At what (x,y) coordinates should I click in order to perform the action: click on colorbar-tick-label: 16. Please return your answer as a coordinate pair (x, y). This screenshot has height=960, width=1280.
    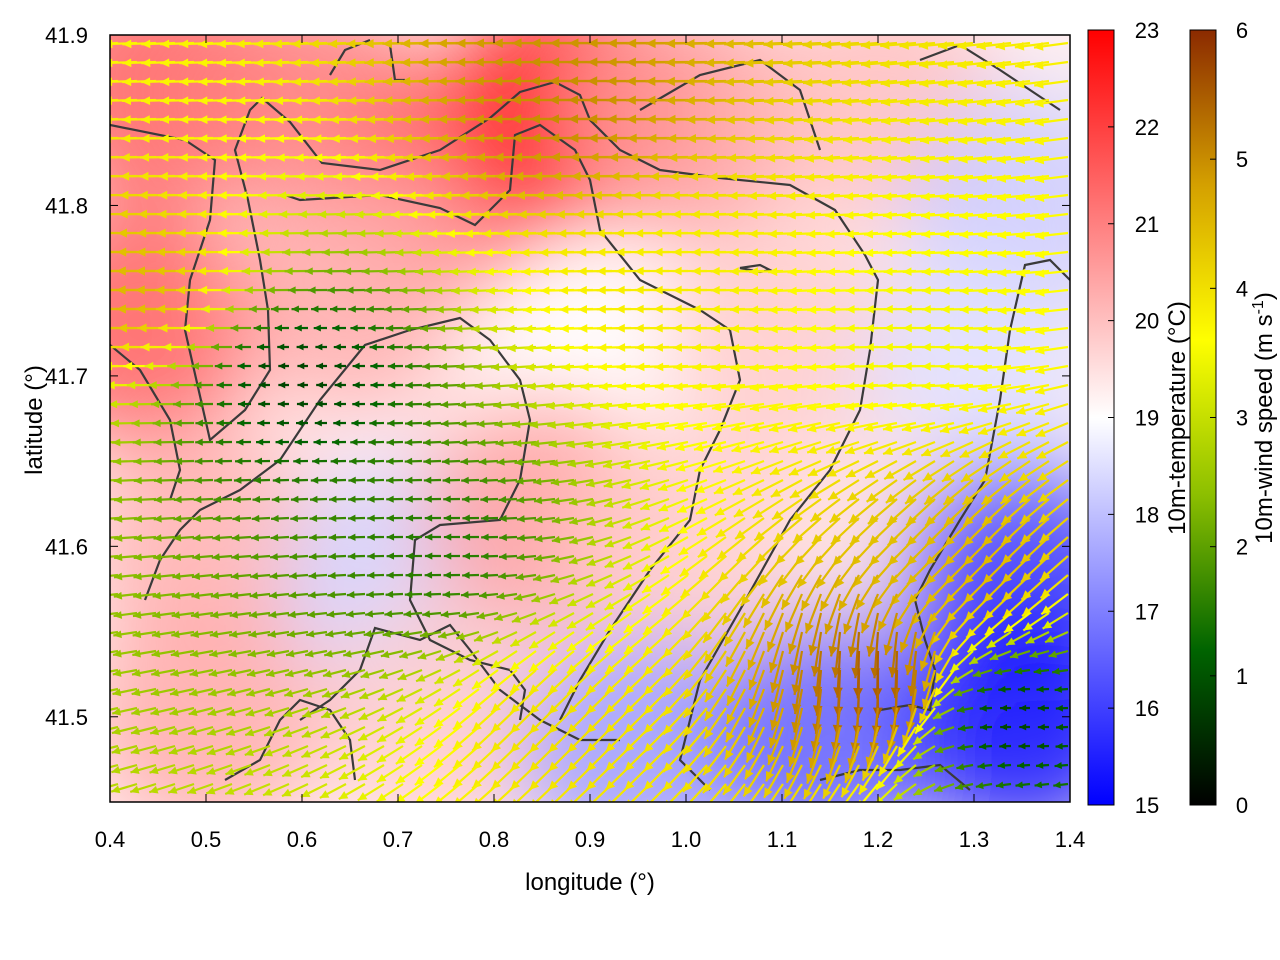
    Looking at the image, I should click on (1147, 708).